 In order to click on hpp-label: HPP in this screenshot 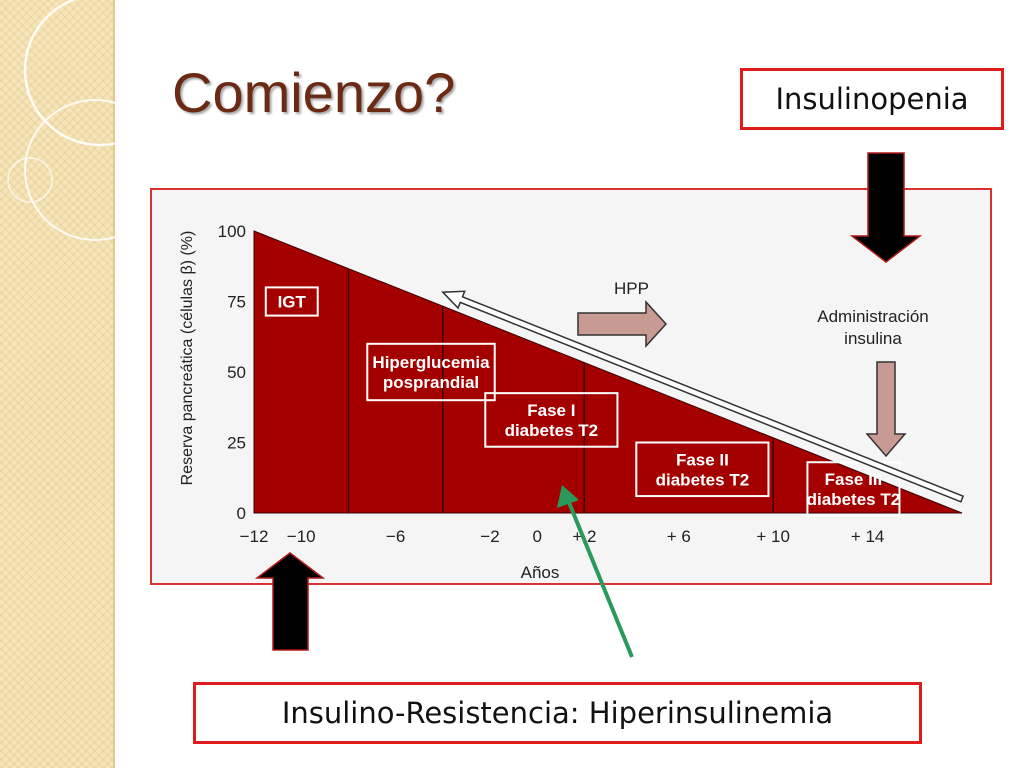, I will do `click(631, 288)`.